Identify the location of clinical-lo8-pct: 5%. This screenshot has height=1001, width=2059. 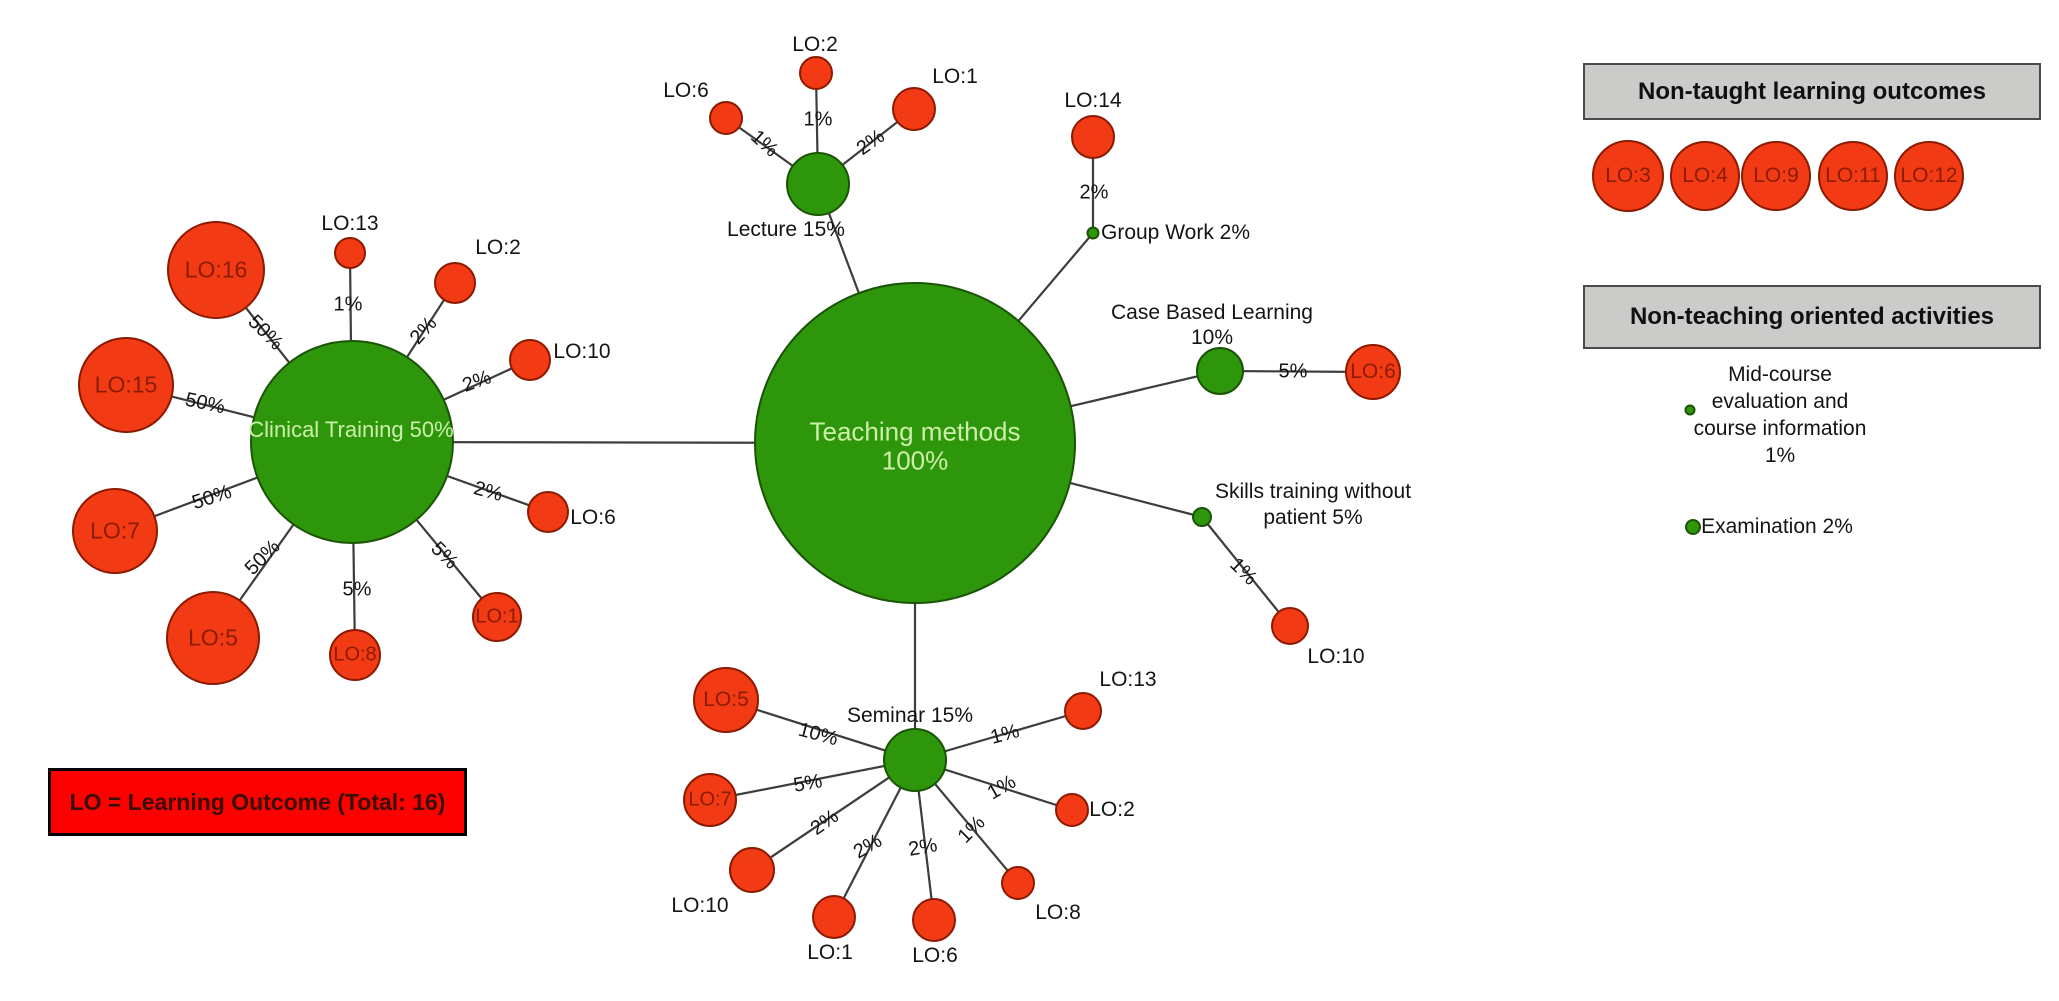
(357, 589).